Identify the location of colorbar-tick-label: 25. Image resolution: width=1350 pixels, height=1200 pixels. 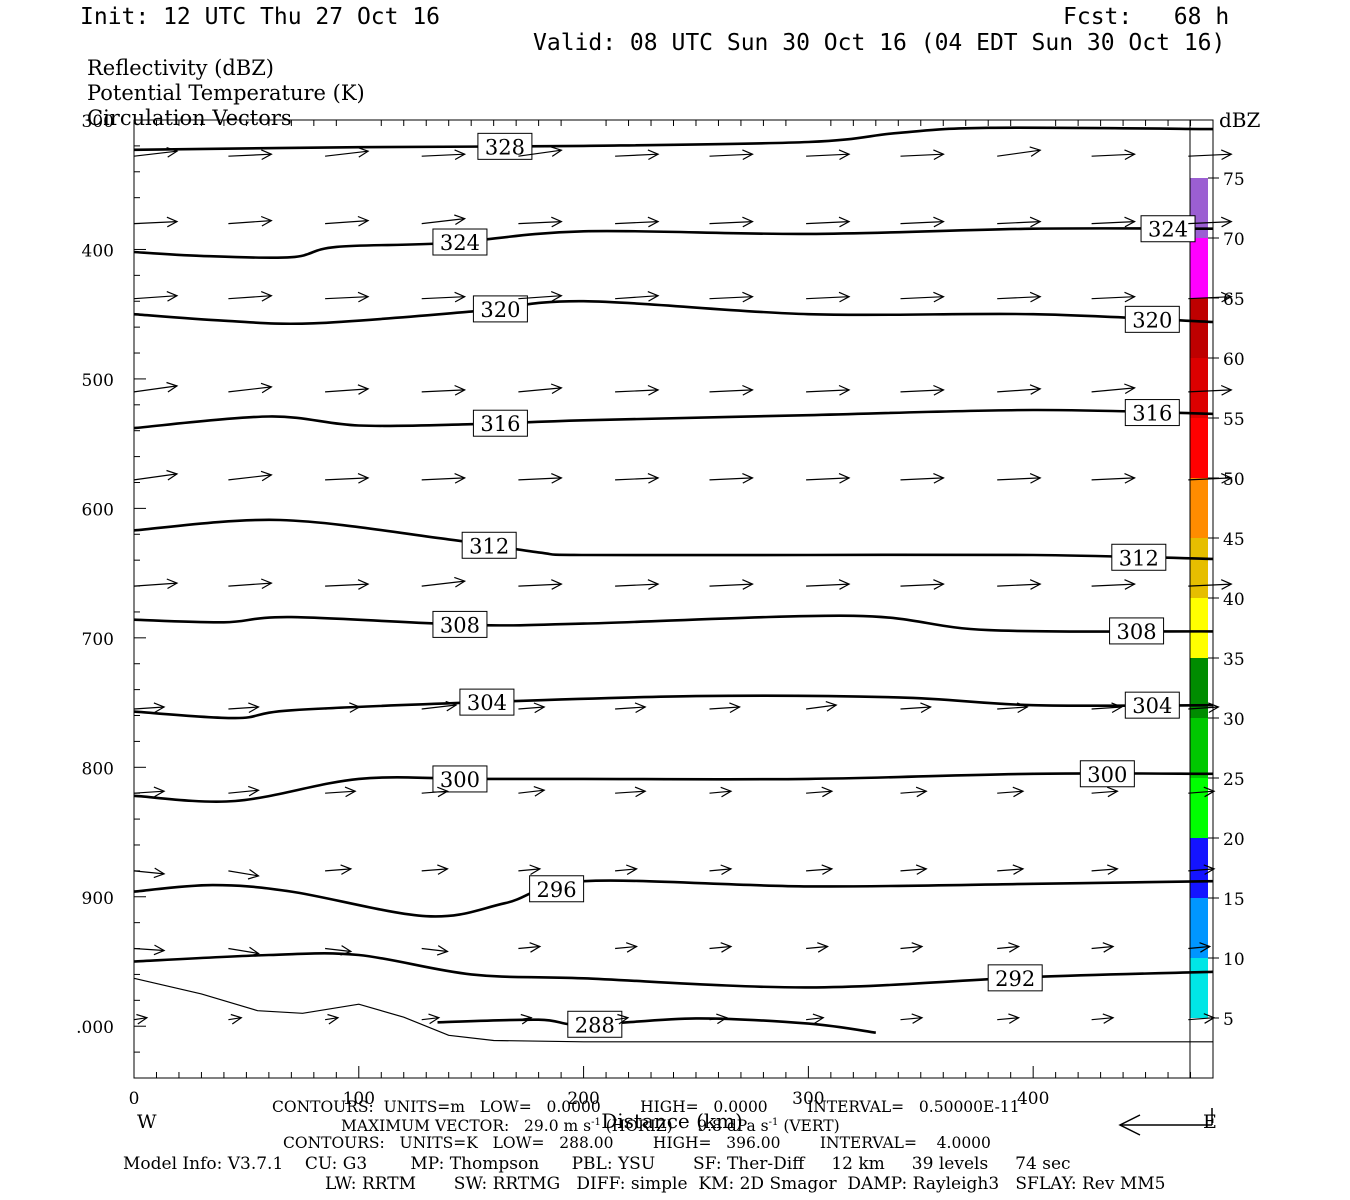
(1234, 780).